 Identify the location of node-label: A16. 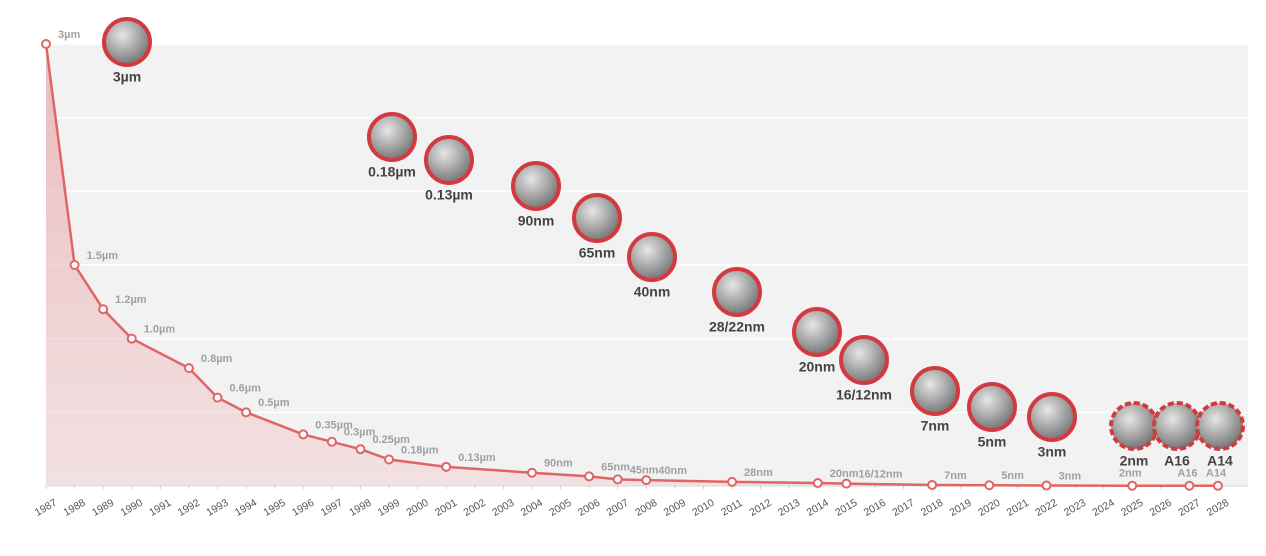
(1177, 461).